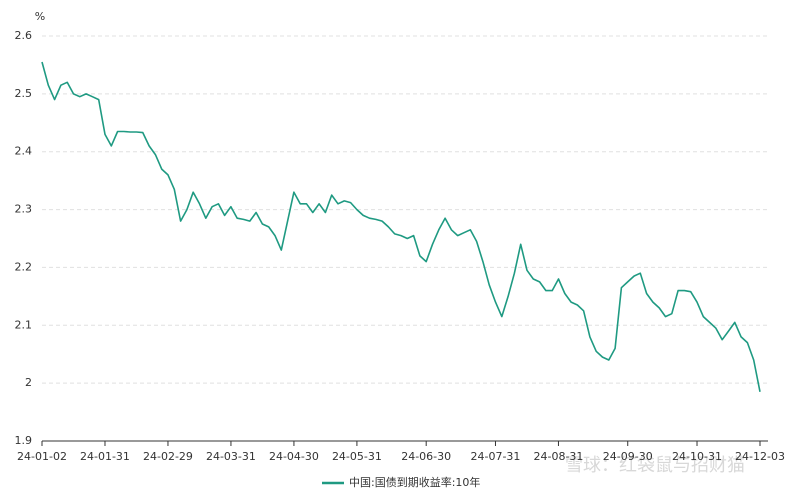 The height and width of the screenshot is (494, 800). I want to click on x-tick-label: 24-10-31, so click(697, 456).